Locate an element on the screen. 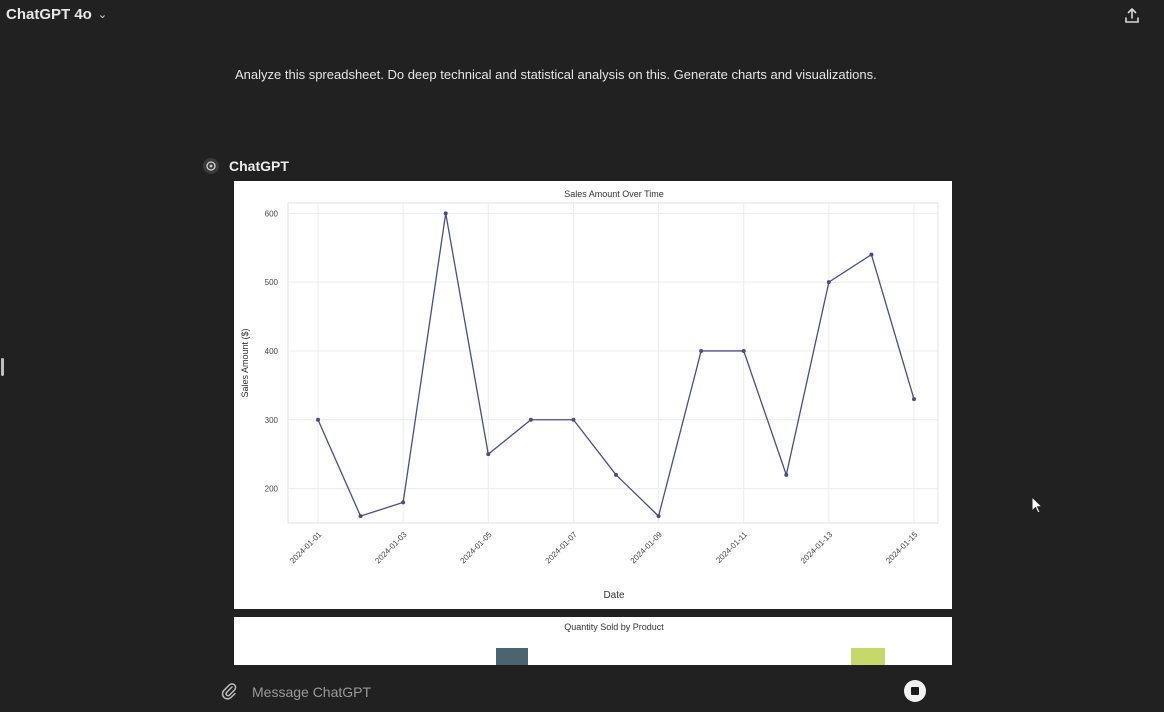 Image resolution: width=1164 pixels, height=712 pixels. stop-icon is located at coordinates (915, 691).